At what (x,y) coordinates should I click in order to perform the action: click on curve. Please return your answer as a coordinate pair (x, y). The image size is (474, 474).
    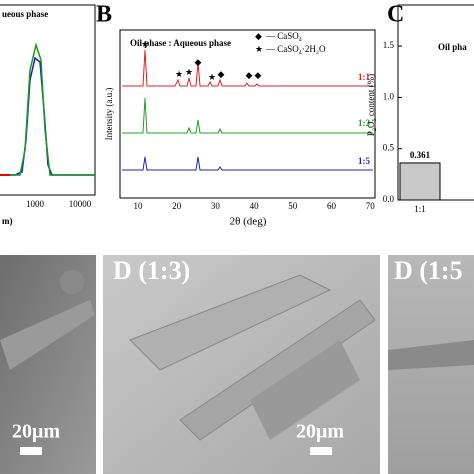
    Looking at the image, I should click on (47, 109).